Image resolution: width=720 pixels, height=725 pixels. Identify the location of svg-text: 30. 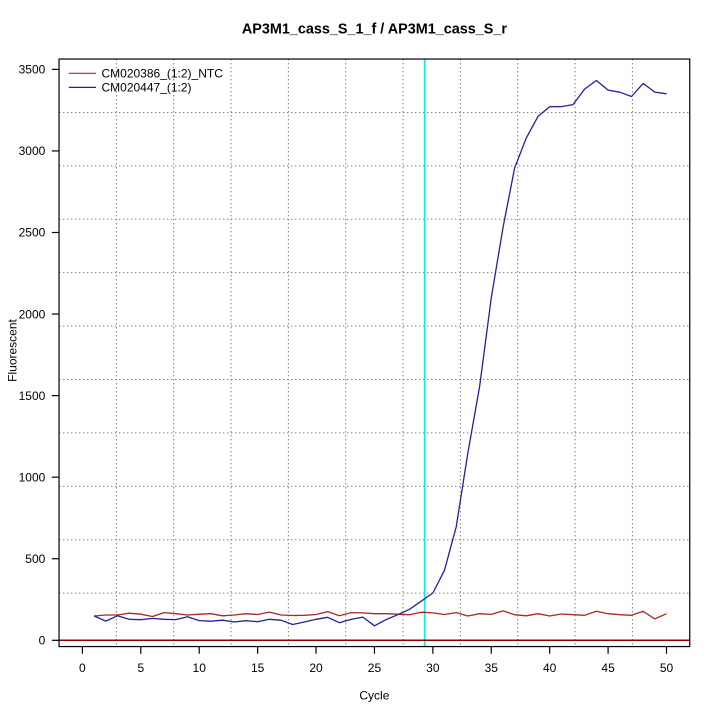
(433, 668).